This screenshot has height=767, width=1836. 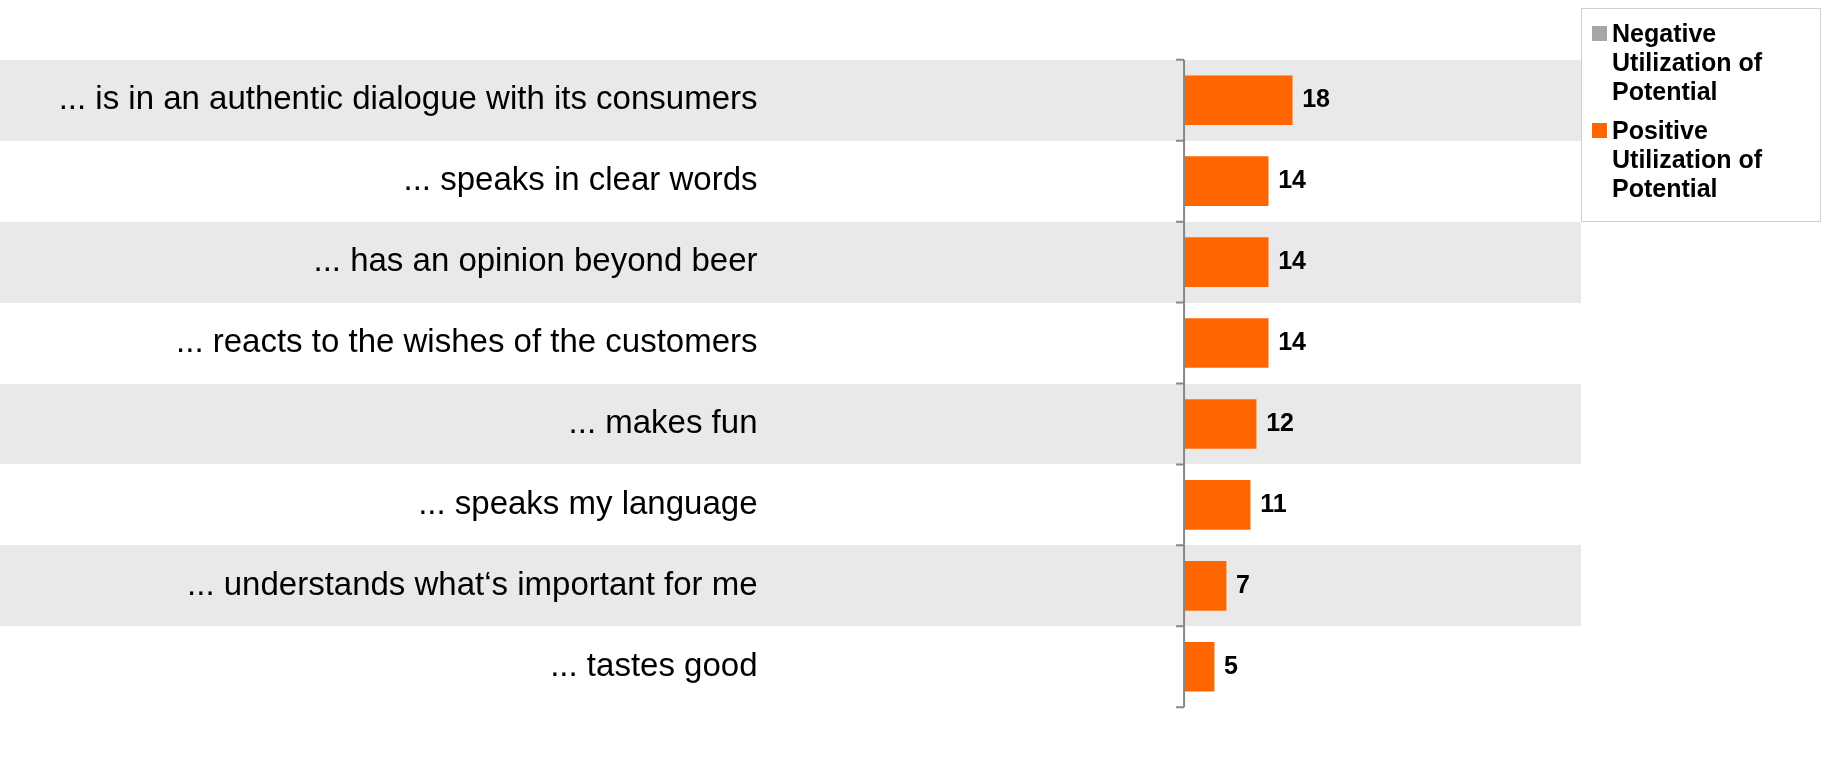 What do you see at coordinates (472, 583) in the screenshot?
I see `y-tick-label: ... understands what‘s important for me` at bounding box center [472, 583].